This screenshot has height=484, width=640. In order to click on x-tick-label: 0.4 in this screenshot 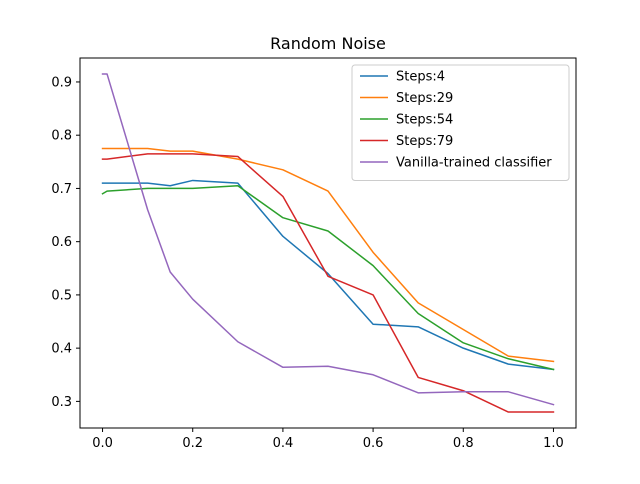, I will do `click(283, 443)`.